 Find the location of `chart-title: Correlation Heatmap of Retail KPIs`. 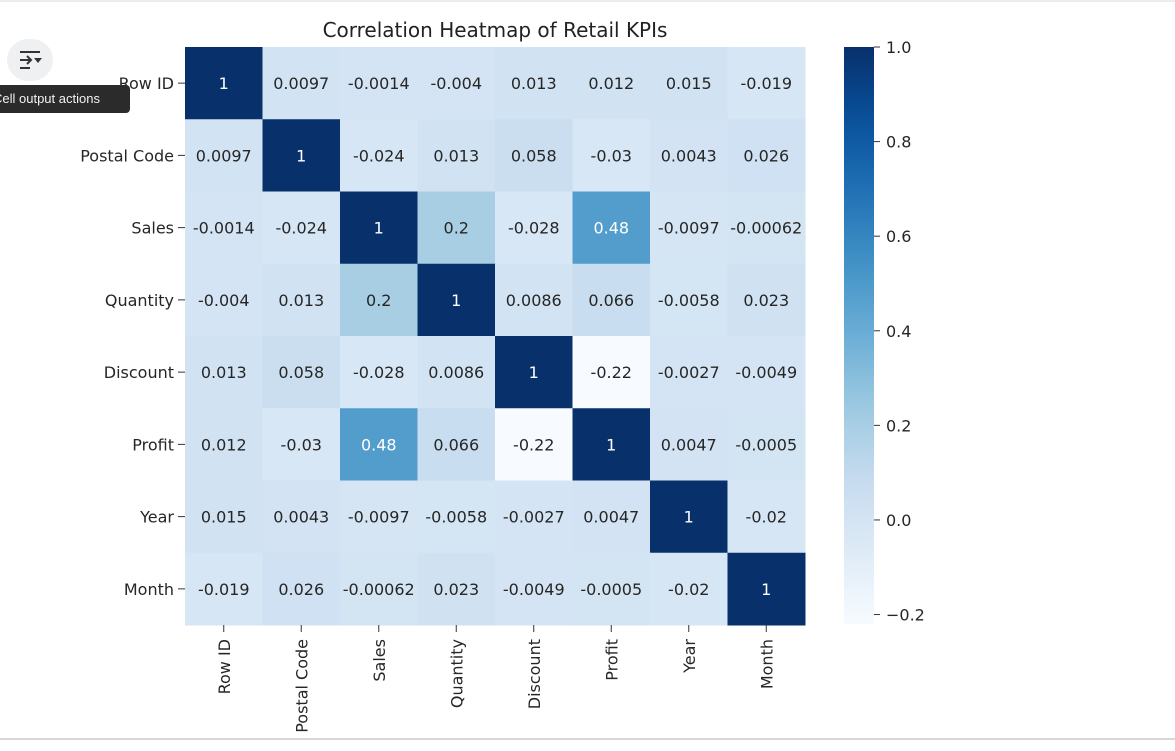

chart-title: Correlation Heatmap of Retail KPIs is located at coordinates (495, 30).